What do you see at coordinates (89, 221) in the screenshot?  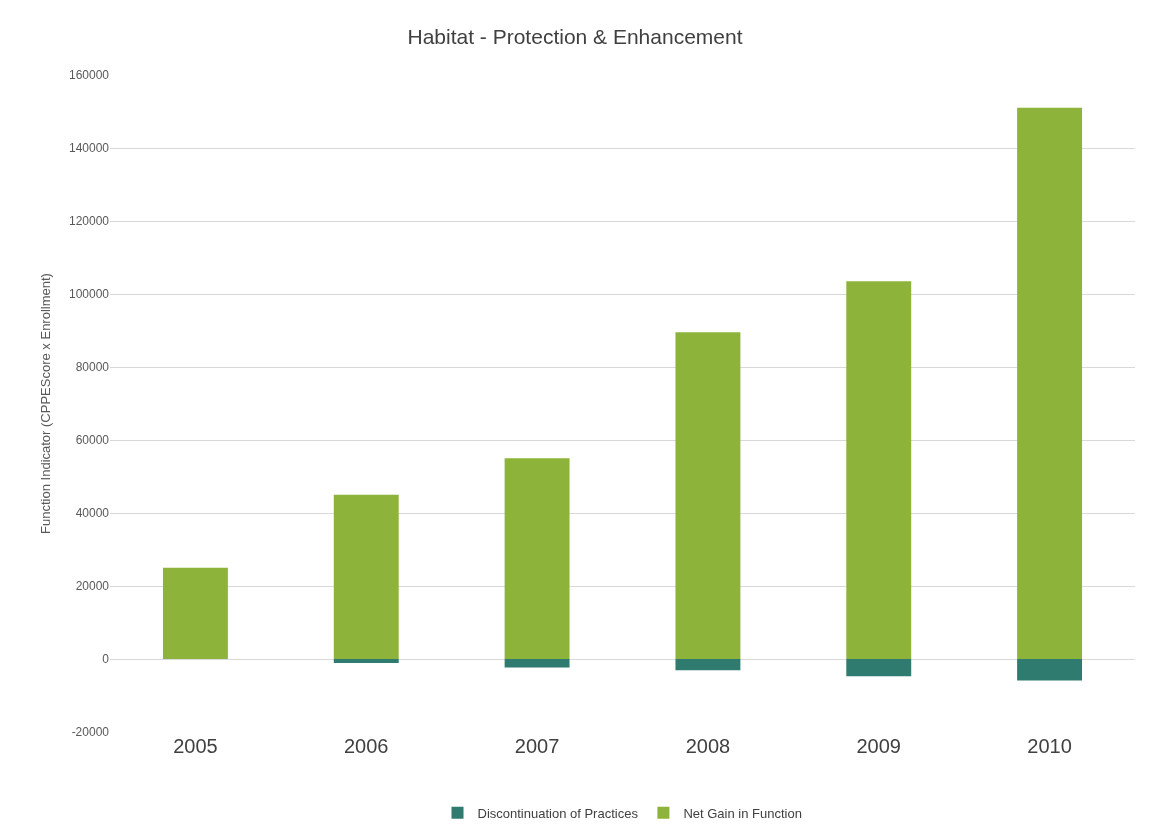 I see `y-tick-label: 120000` at bounding box center [89, 221].